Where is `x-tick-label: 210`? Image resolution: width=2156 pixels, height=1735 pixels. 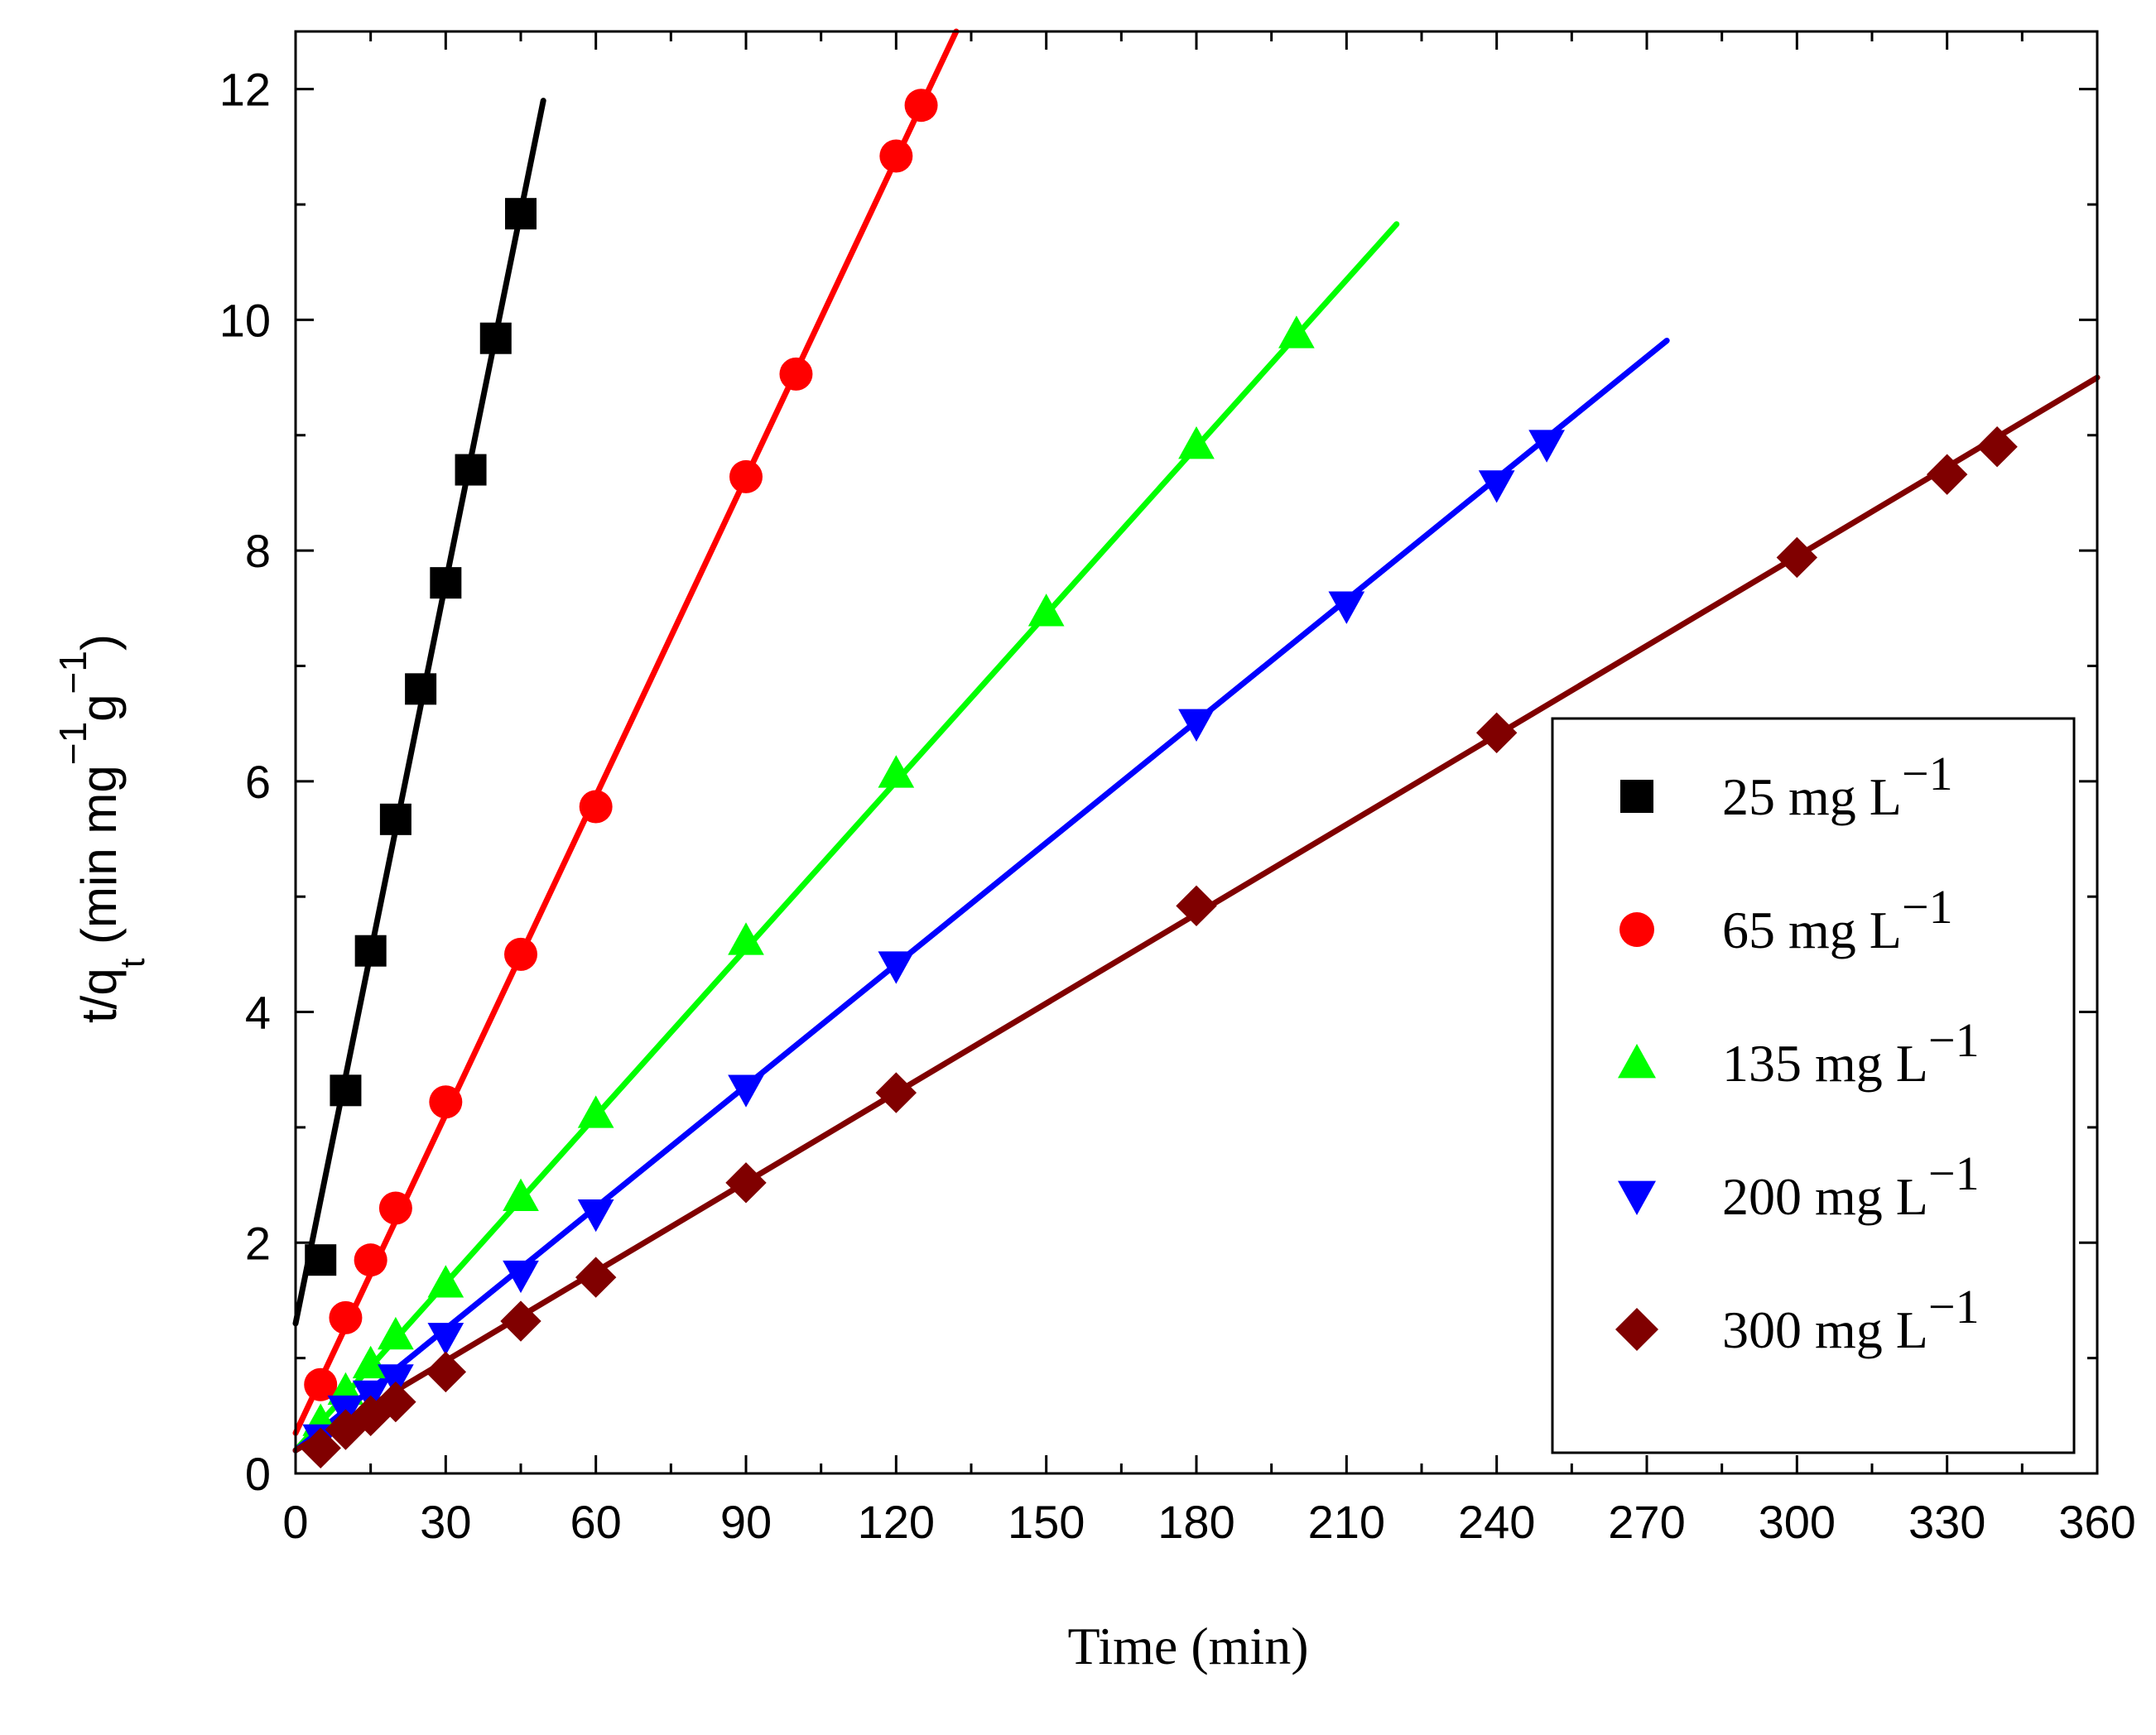
x-tick-label: 210 is located at coordinates (1346, 1522).